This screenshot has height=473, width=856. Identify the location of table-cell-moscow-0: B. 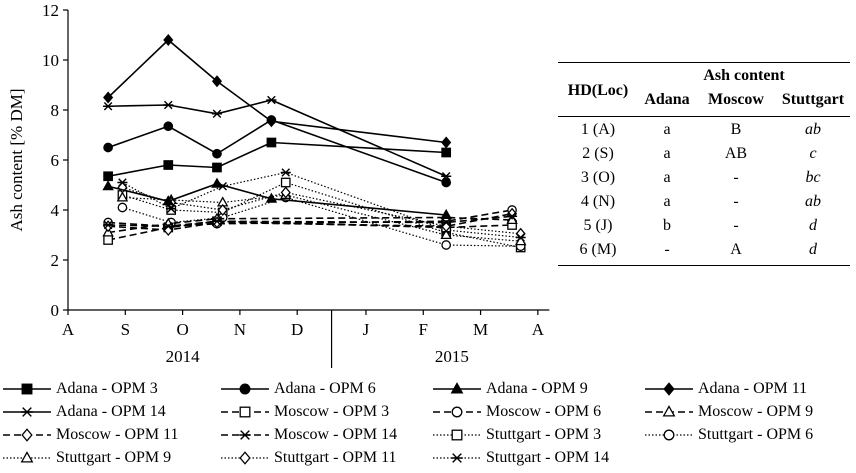
(736, 129).